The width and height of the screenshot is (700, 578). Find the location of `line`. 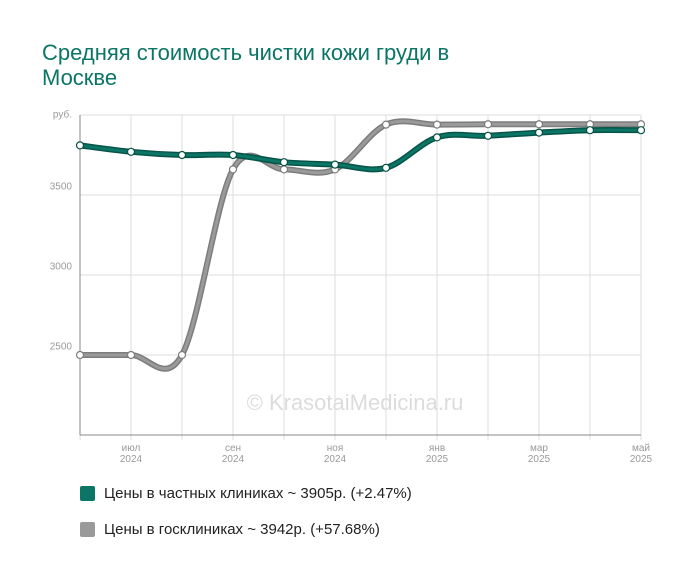

line is located at coordinates (360, 149).